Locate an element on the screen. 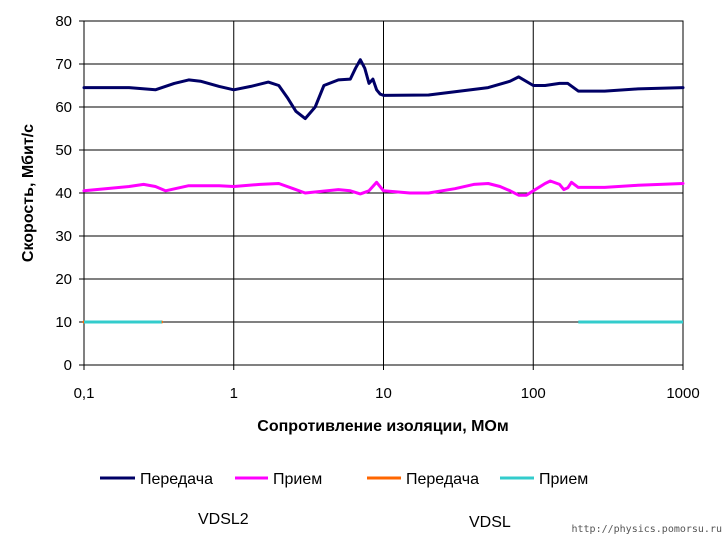 The height and width of the screenshot is (536, 727). legend: Передача Прием Передача Прием is located at coordinates (344, 479).